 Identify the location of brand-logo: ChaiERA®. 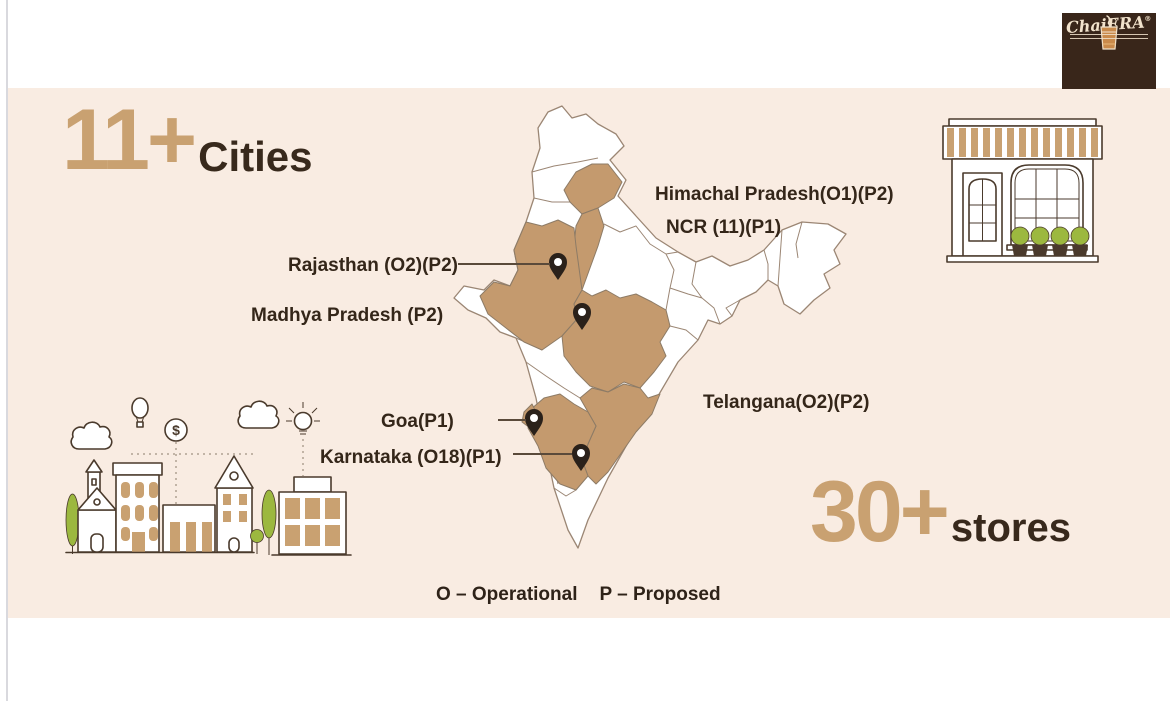
(1109, 51).